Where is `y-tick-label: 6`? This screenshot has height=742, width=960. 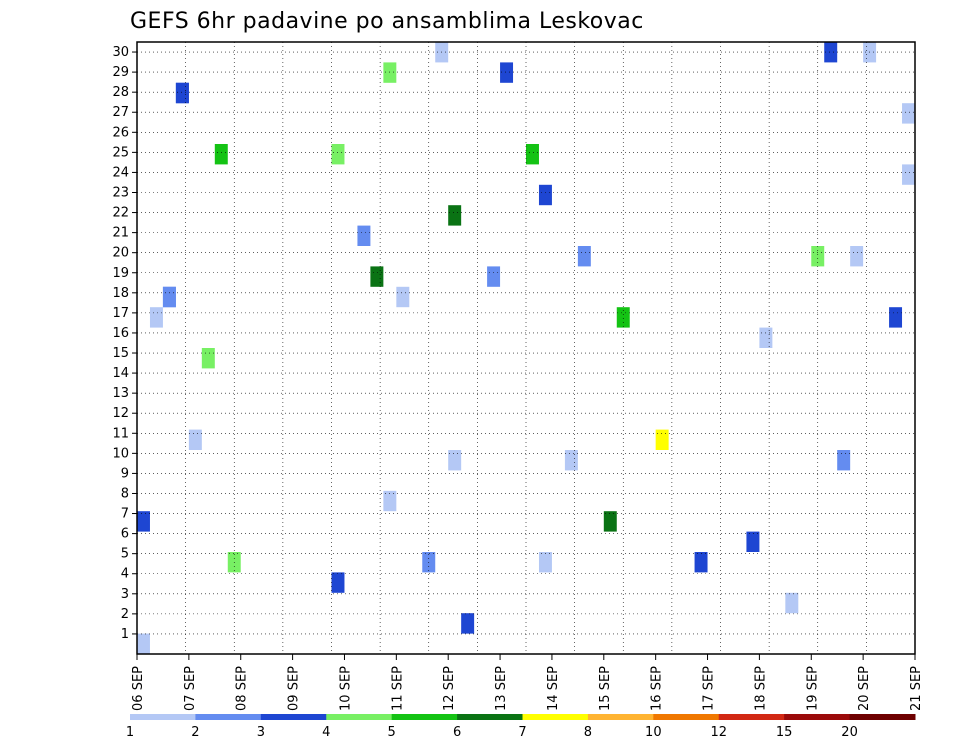
y-tick-label: 6 is located at coordinates (125, 534).